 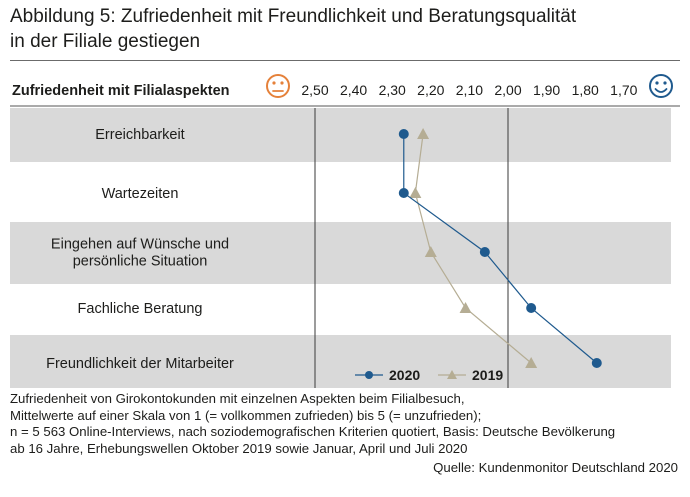 I want to click on x-tick-labels: 2,50 2,40 2,30 2,20 2,10 2,00 1,90 1,80 1,70, so click(x=469, y=90).